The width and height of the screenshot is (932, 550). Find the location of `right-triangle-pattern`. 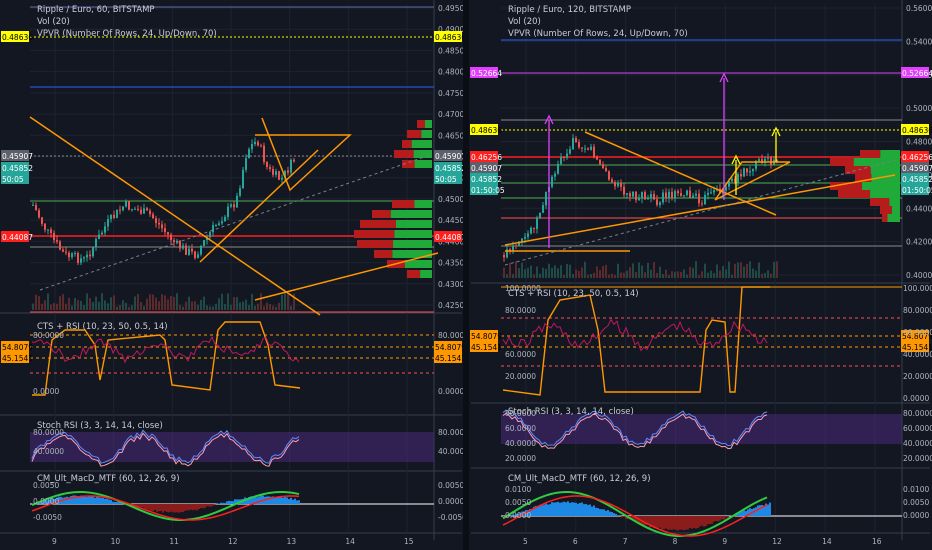

right-triangle-pattern is located at coordinates (752, 181).